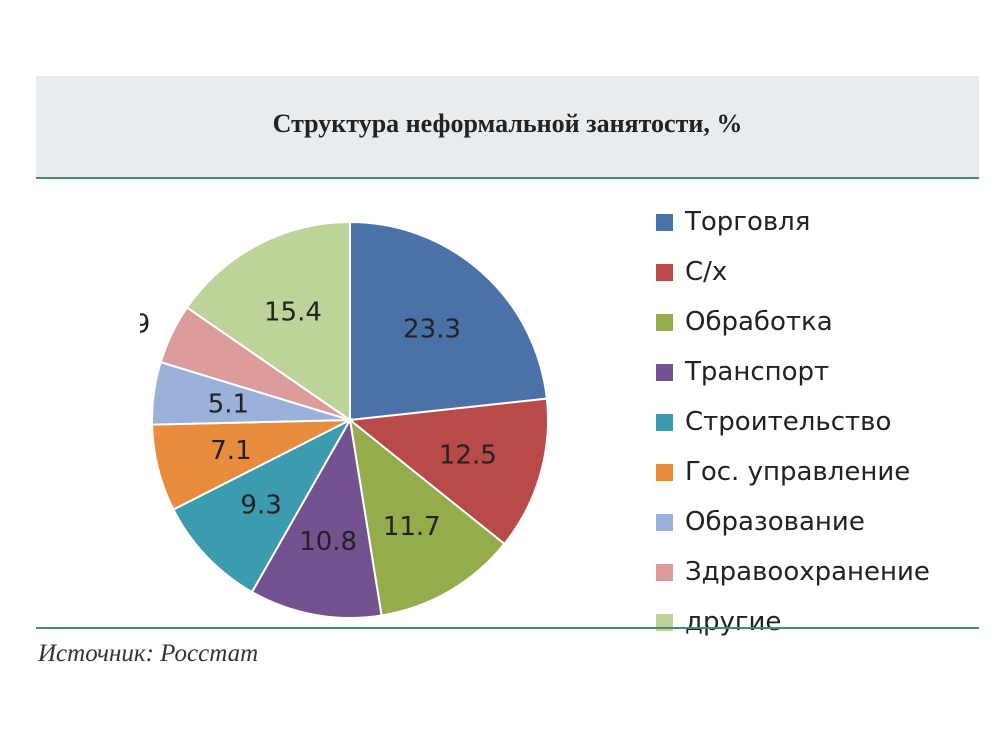 This screenshot has width=1000, height=750. I want to click on data-label-образование: 5.1, so click(228, 404).